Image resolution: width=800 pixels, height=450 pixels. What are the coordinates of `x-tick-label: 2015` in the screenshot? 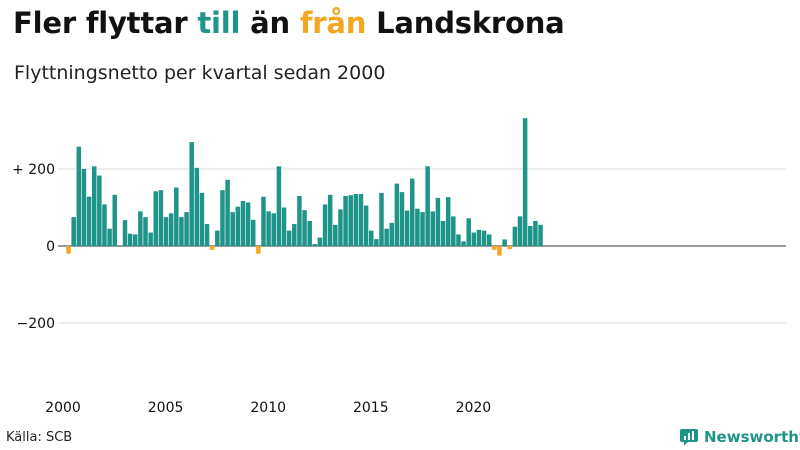 It's located at (371, 408).